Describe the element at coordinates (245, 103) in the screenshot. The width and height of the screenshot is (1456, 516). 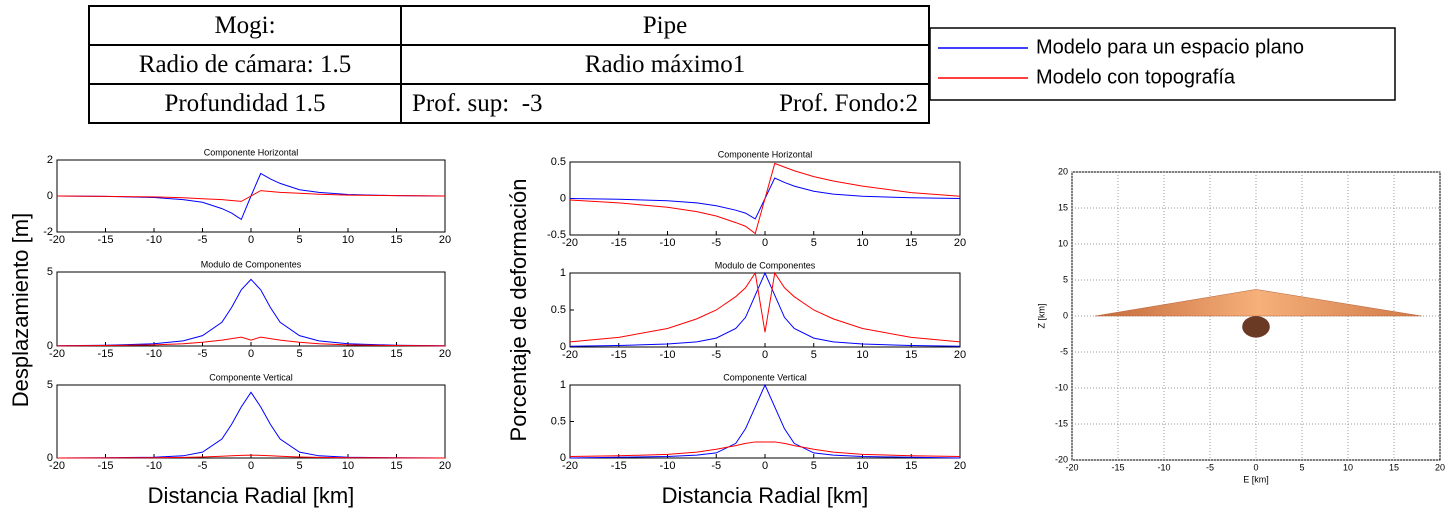
I see `cell: Profundidad 1.5` at that location.